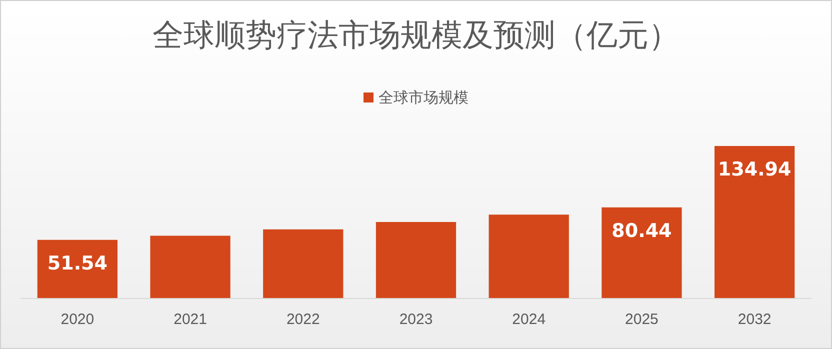 This screenshot has height=349, width=832. I want to click on data-label: 80.44, so click(642, 231).